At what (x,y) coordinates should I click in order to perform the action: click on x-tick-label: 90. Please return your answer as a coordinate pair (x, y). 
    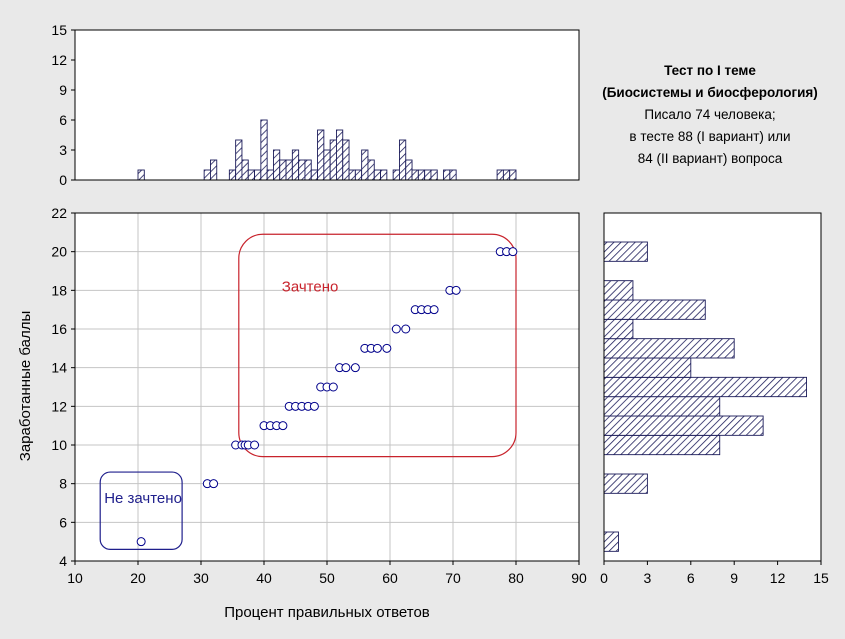
    Looking at the image, I should click on (579, 578).